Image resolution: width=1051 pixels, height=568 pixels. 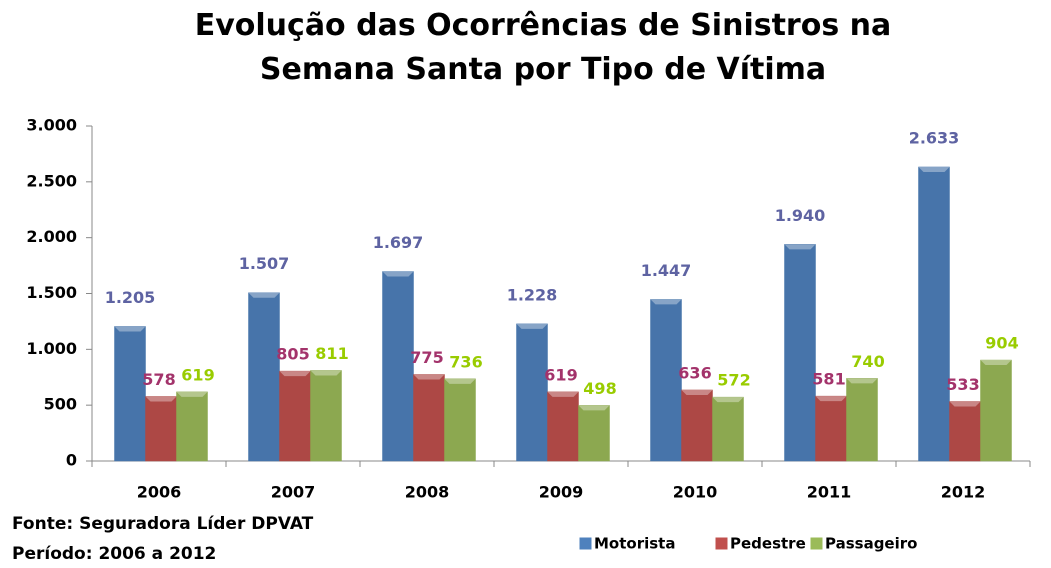 I want to click on legend-label: Passageiro, so click(x=871, y=544).